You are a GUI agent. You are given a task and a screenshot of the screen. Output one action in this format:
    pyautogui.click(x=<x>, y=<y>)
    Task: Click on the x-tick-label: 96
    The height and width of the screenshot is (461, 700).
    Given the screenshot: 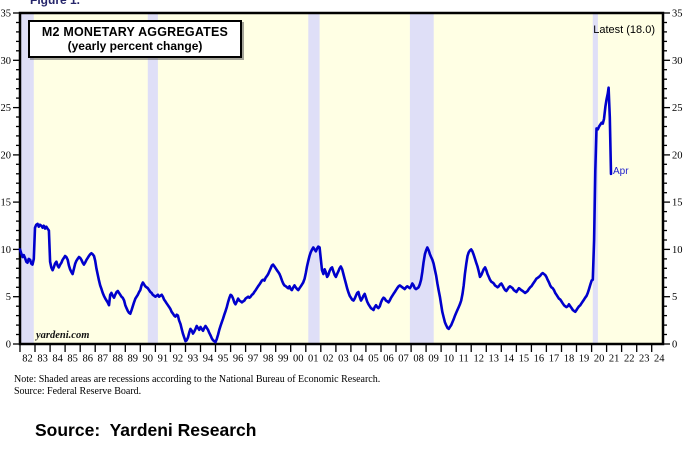 What is the action you would take?
    pyautogui.click(x=238, y=359)
    